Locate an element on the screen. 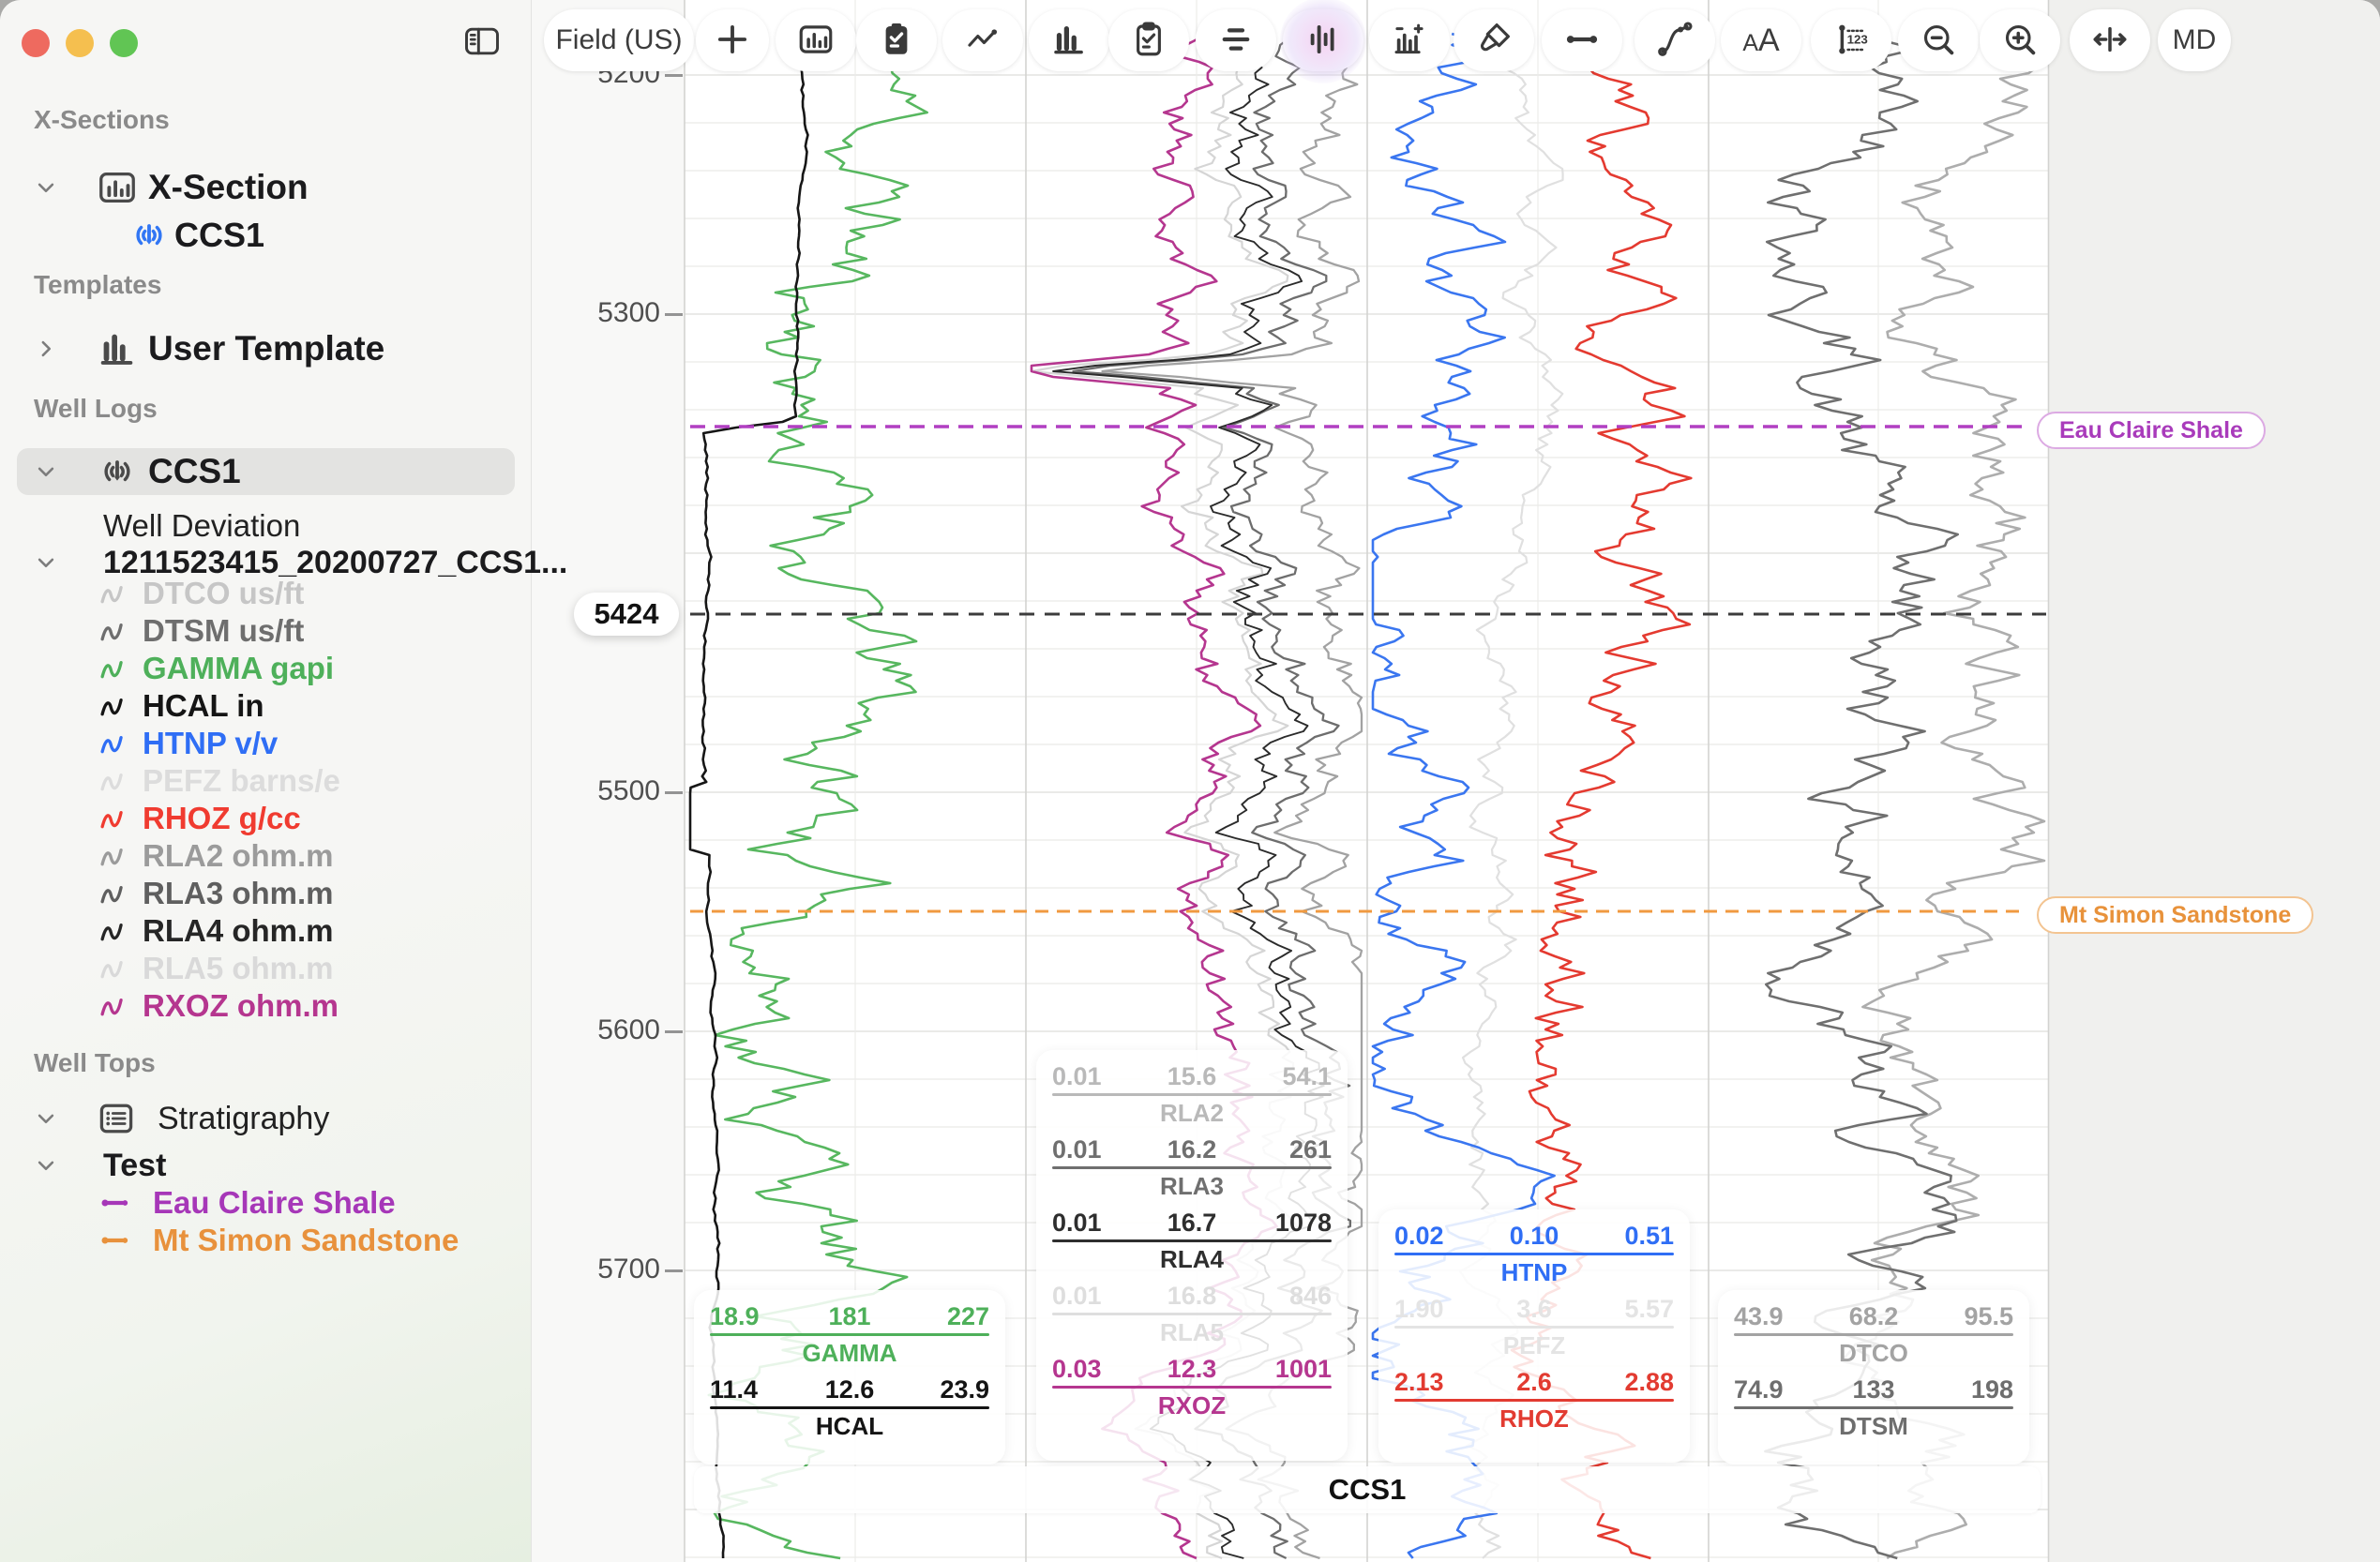 The width and height of the screenshot is (2380, 1562). legend-row-rla2: 0.01 15.6 54.1 RLA2 is located at coordinates (1192, 1094).